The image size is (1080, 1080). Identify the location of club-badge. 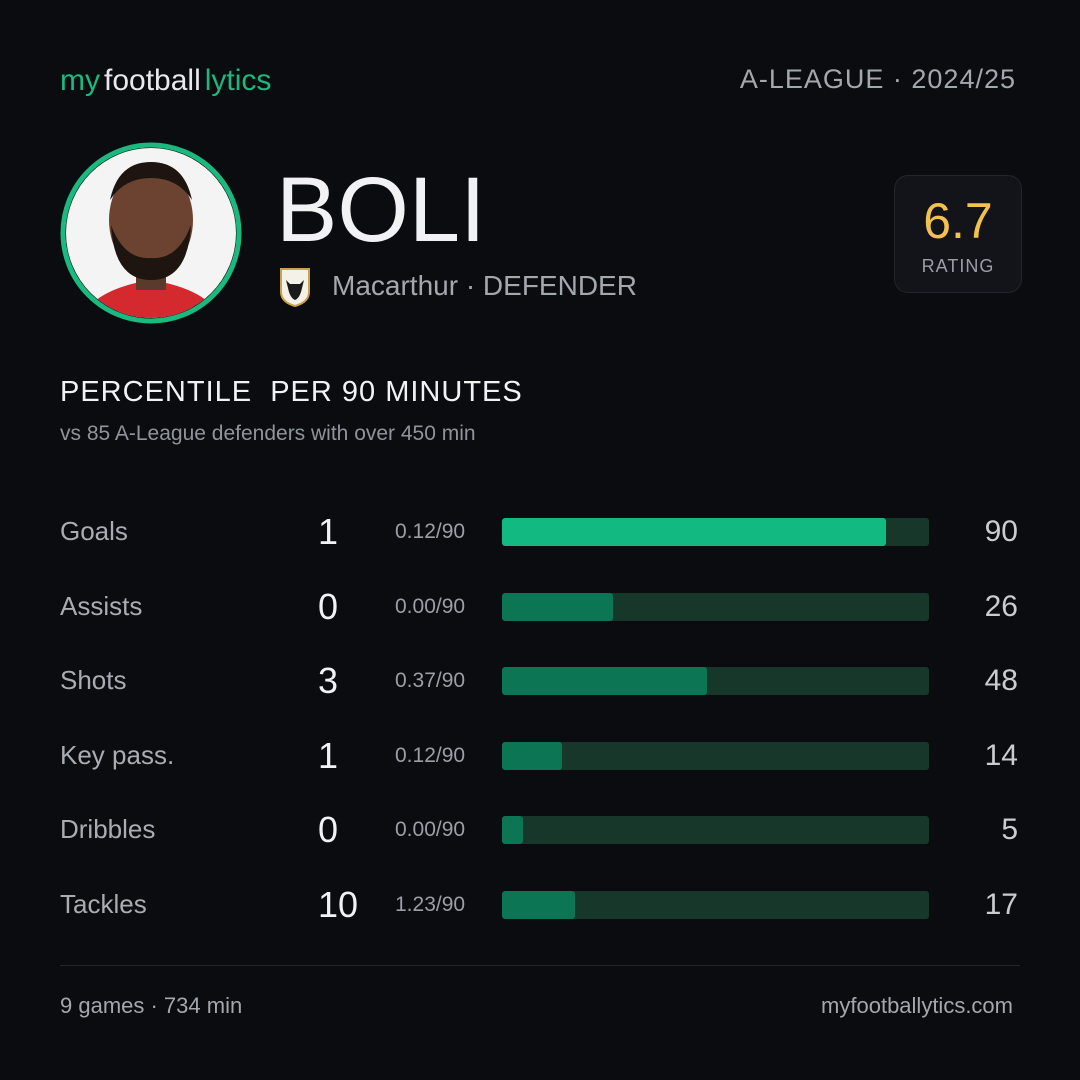
(295, 288).